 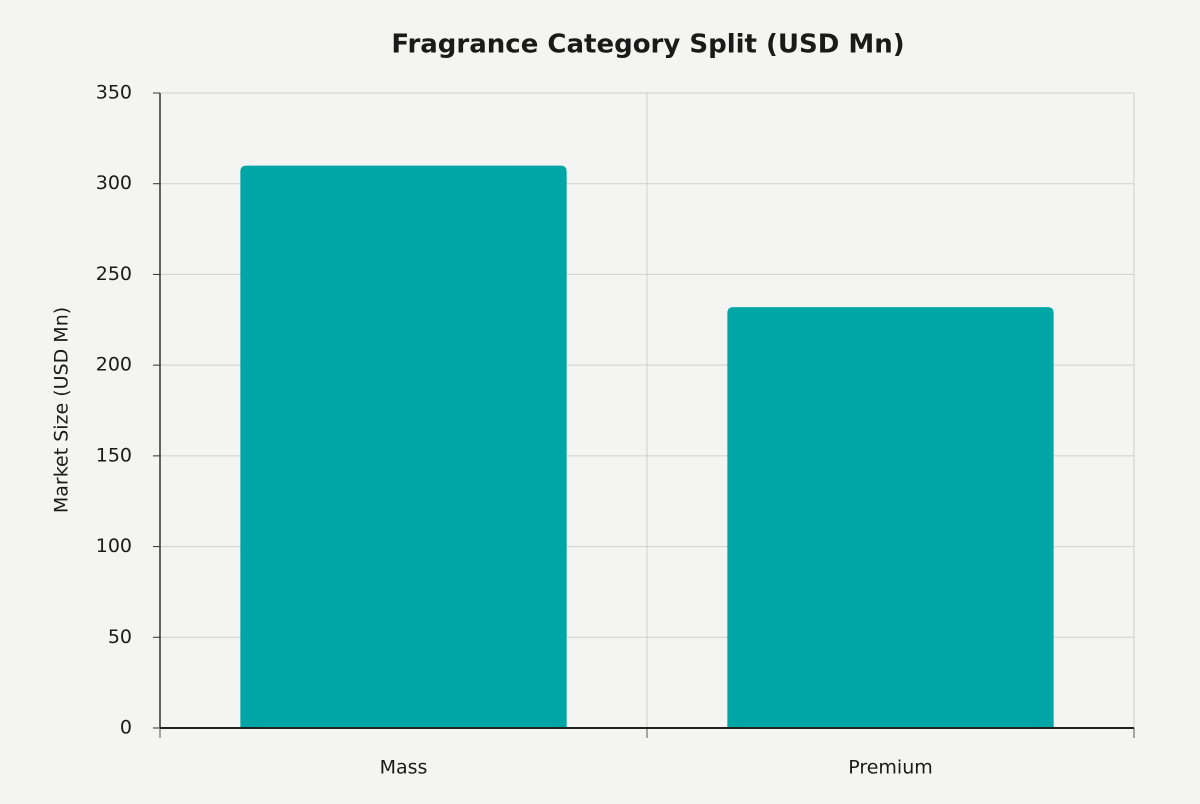 I want to click on y-tick-label: 150, so click(x=114, y=455).